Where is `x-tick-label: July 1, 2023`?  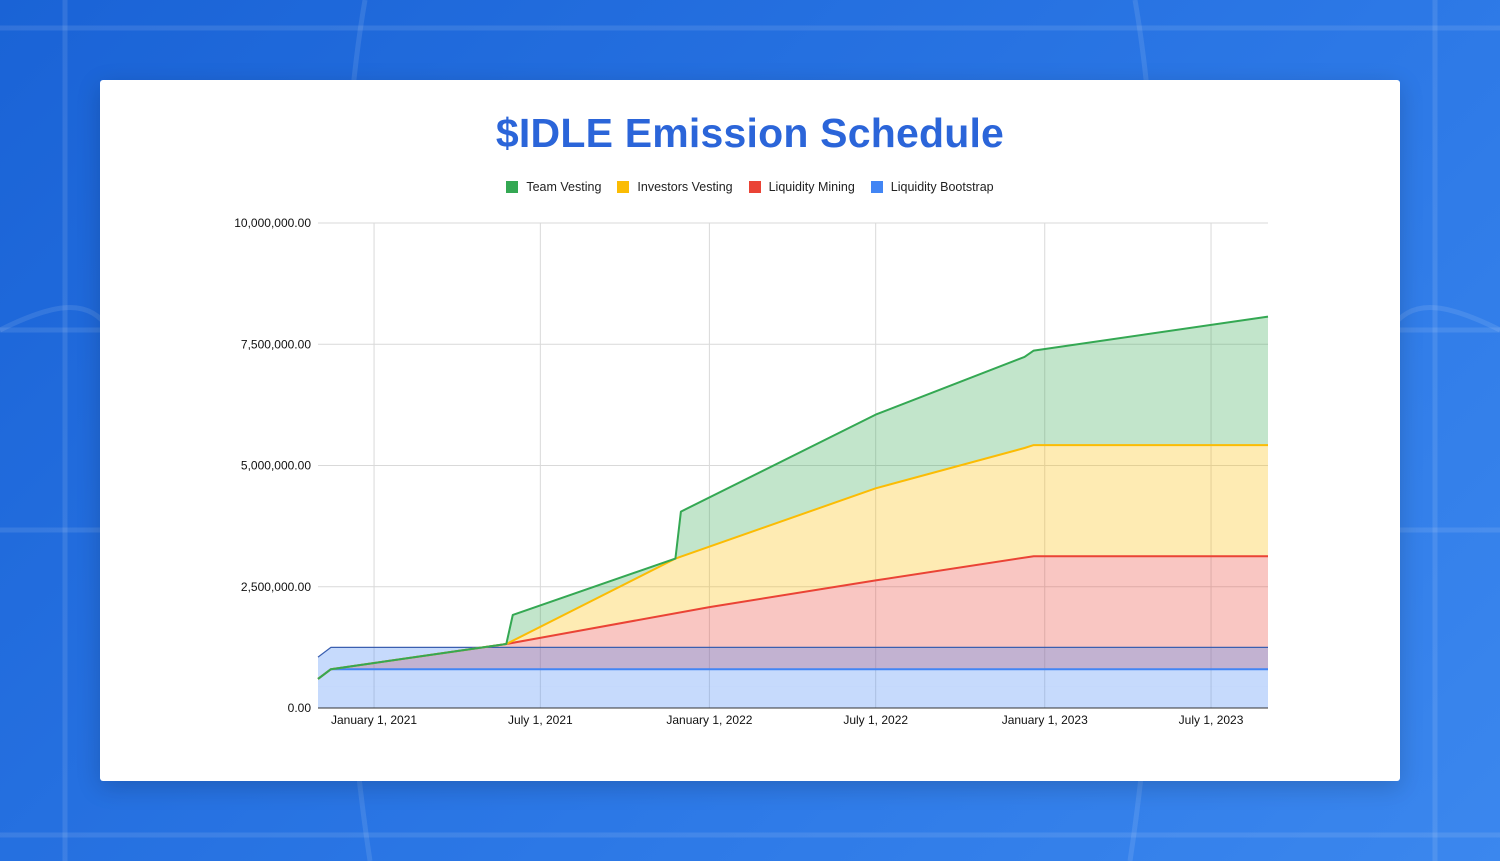
x-tick-label: July 1, 2023 is located at coordinates (1211, 720).